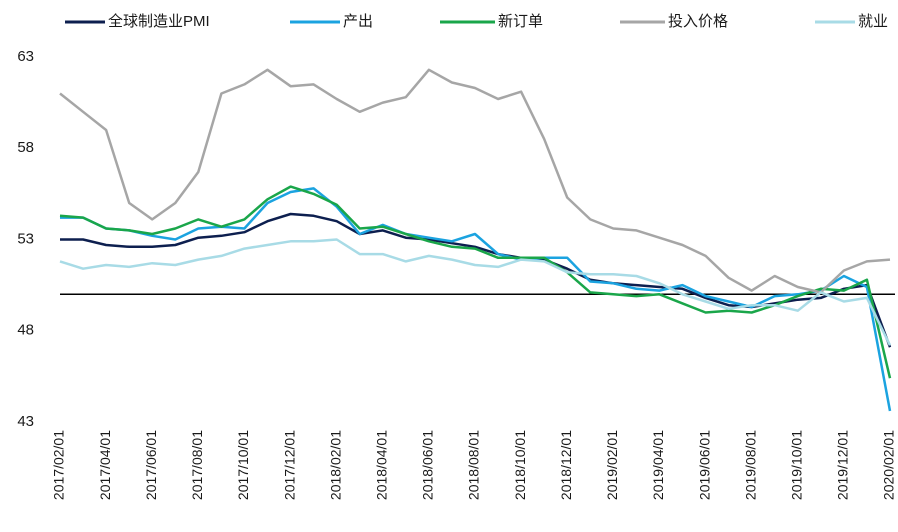 This screenshot has width=898, height=532. I want to click on x-tick-label: 2019/04/01, so click(658, 465).